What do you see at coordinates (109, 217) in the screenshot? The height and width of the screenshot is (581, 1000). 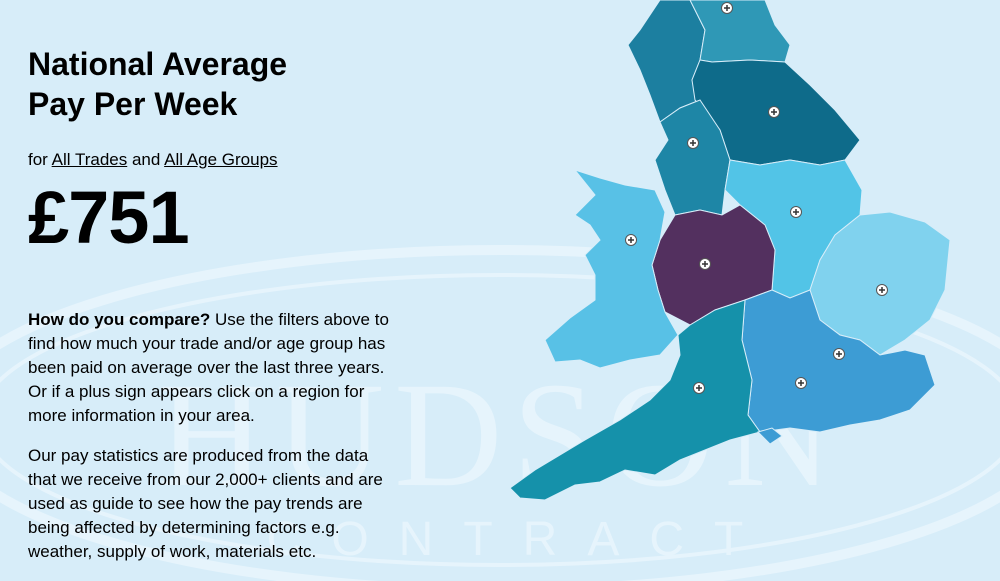 I see `average-pay: £751` at bounding box center [109, 217].